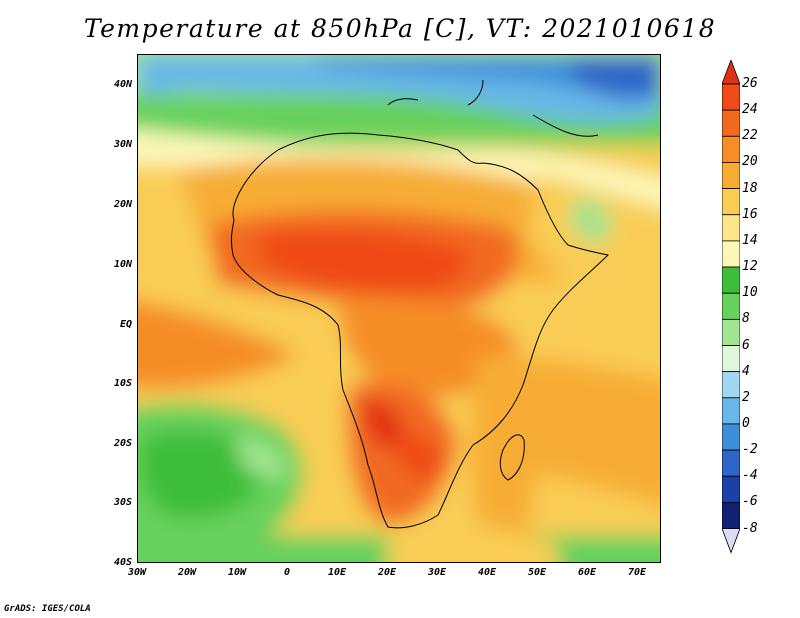 This screenshot has height=618, width=800. I want to click on colorbar-label: 14, so click(750, 240).